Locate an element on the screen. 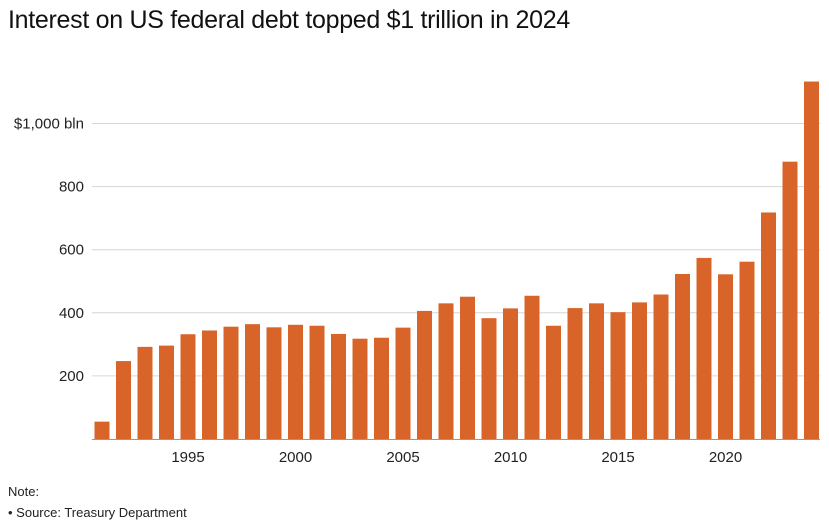 This screenshot has height=524, width=829. x-tick-label: 2015 is located at coordinates (617, 457).